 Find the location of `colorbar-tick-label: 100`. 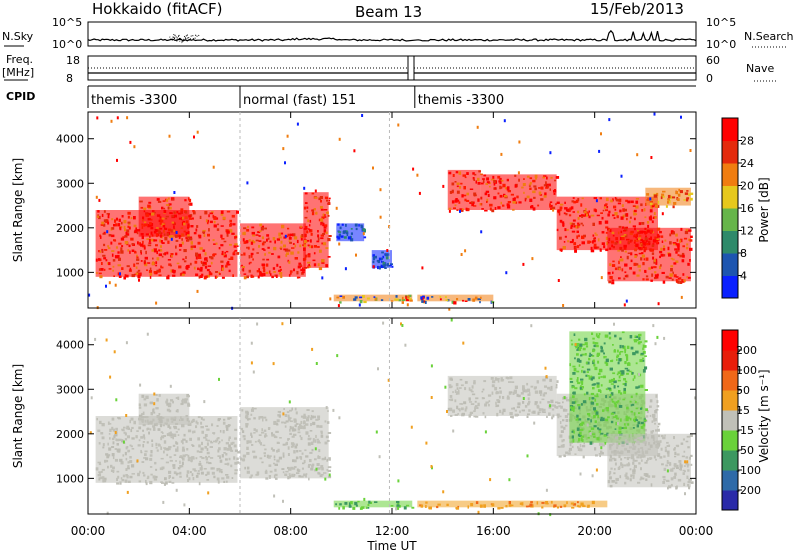

colorbar-tick-label: 100 is located at coordinates (746, 370).